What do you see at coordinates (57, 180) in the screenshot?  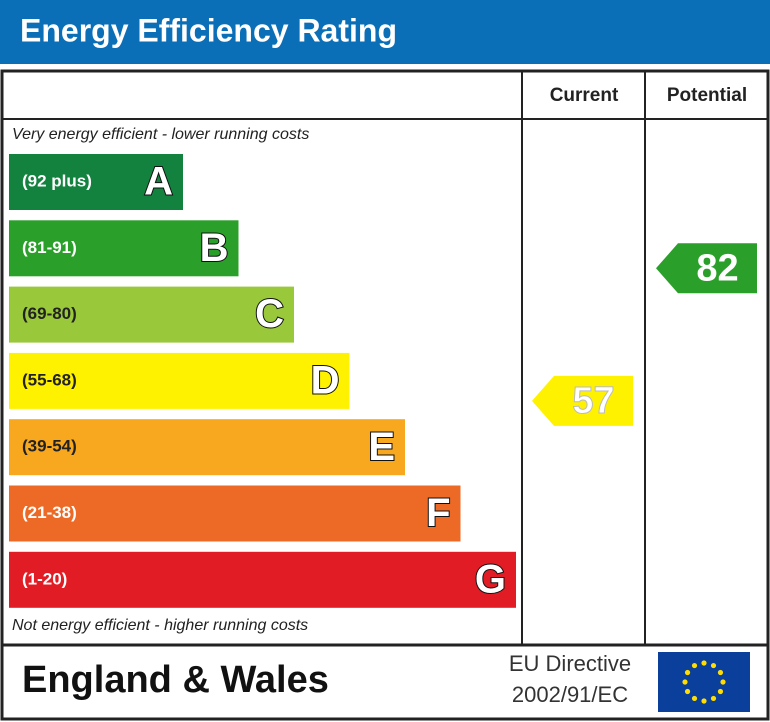 I see `band-range: (92 plus)` at bounding box center [57, 180].